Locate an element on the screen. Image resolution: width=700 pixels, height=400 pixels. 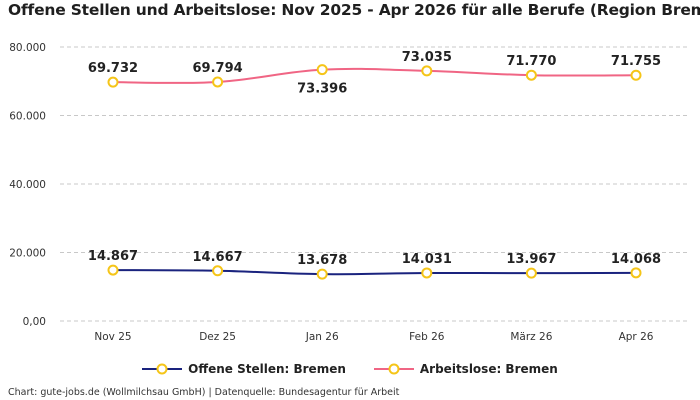
data-label: 69.732 is located at coordinates (113, 68).